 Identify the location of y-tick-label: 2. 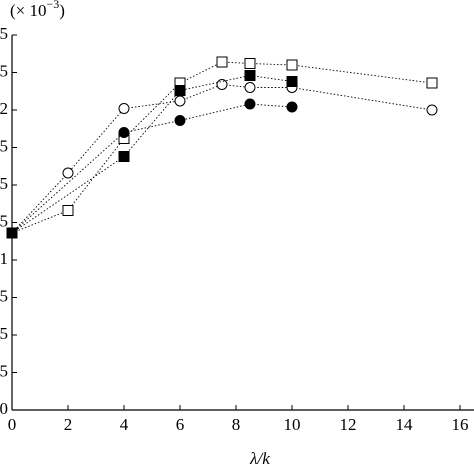
(4, 108).